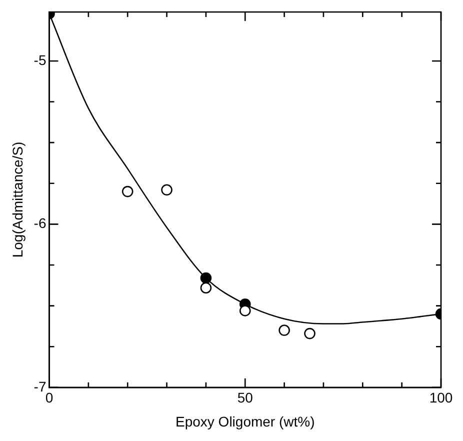 The width and height of the screenshot is (463, 441). Describe the element at coordinates (245, 398) in the screenshot. I see `x-tick-label: 50` at that location.